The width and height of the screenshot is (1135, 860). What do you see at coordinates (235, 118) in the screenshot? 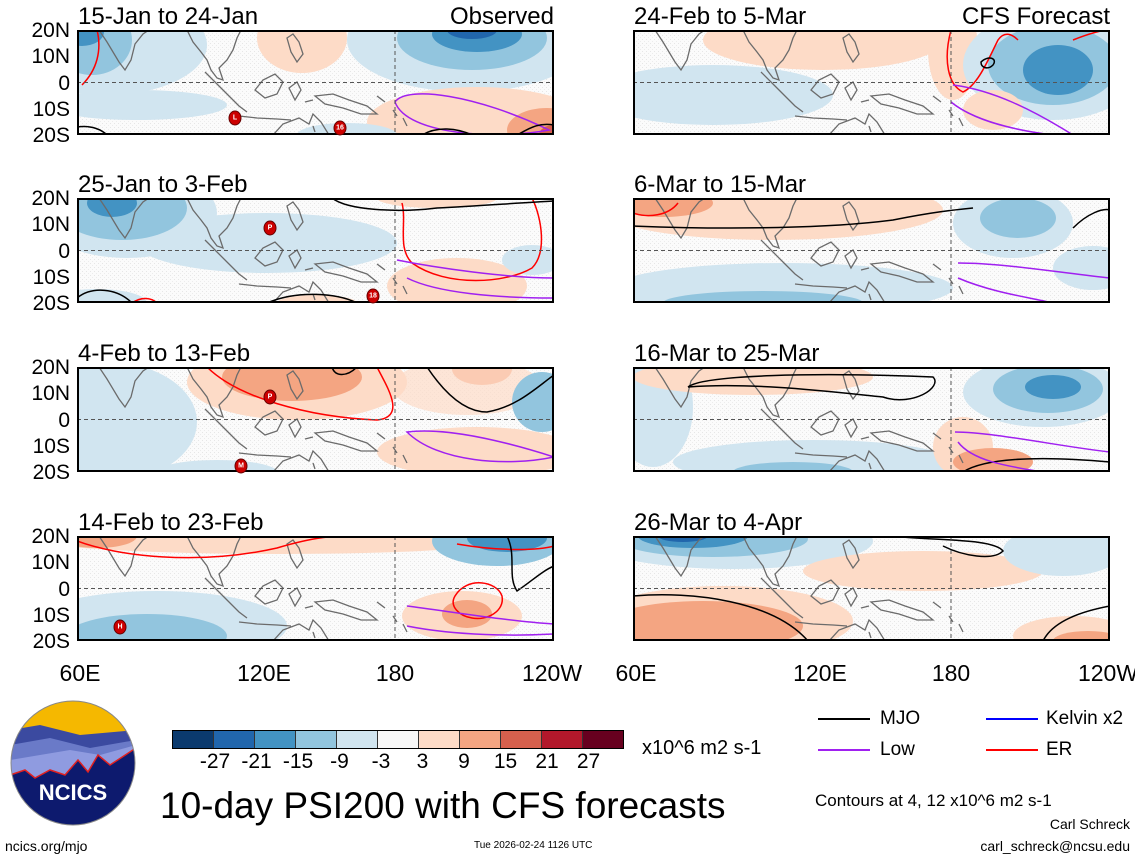
I see `tropical-cyclone-icon: L` at bounding box center [235, 118].